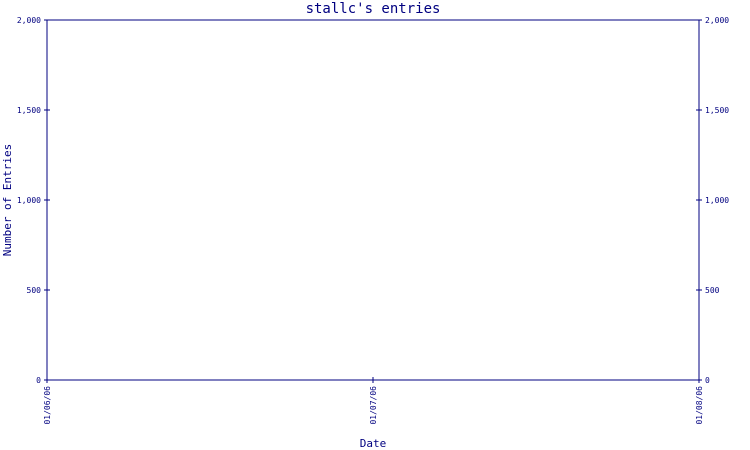 Image resolution: width=750 pixels, height=450 pixels. What do you see at coordinates (717, 20) in the screenshot?
I see `y-tick-label-right: 2,000` at bounding box center [717, 20].